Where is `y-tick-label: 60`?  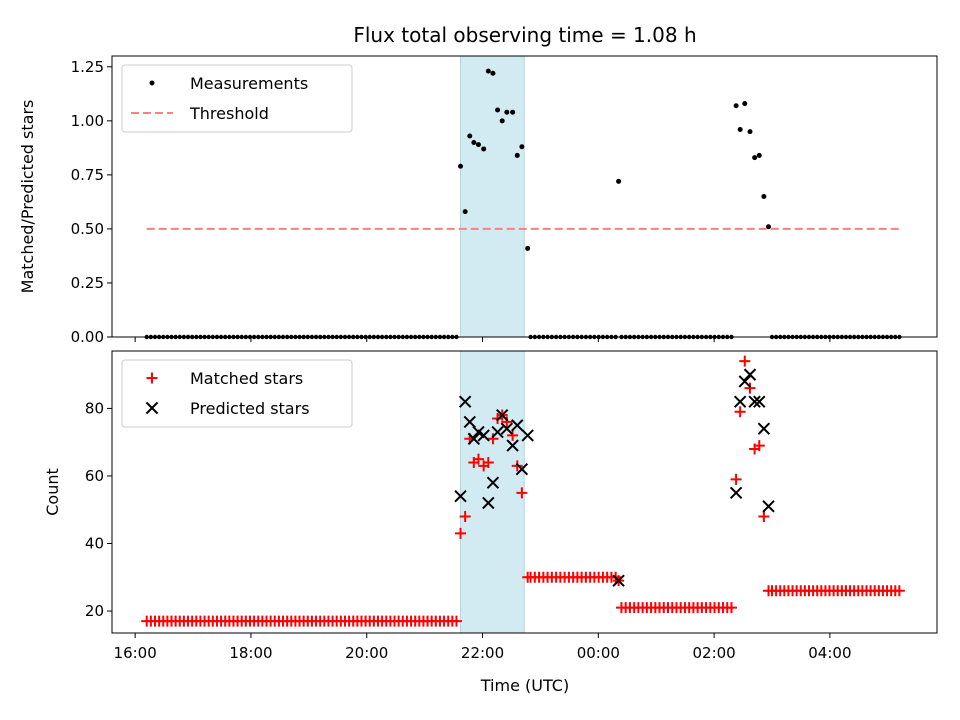 y-tick-label: 60 is located at coordinates (94, 476).